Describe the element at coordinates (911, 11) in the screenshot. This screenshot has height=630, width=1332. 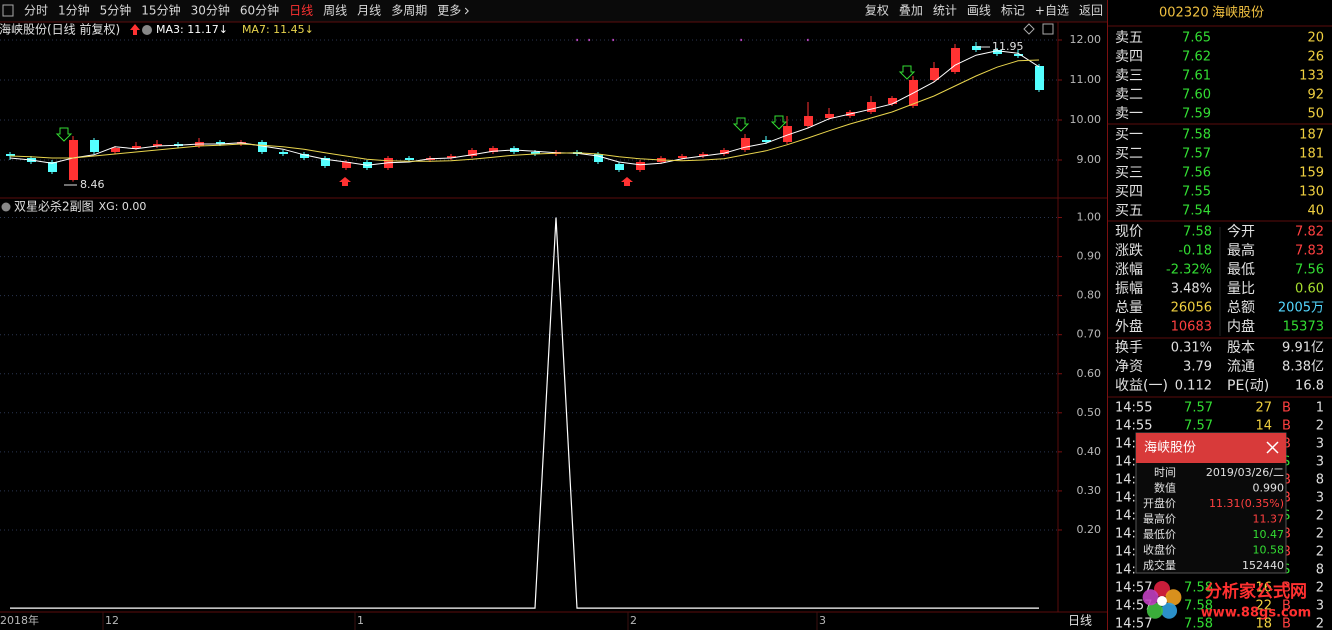
I see `tool-button: 叠加` at that location.